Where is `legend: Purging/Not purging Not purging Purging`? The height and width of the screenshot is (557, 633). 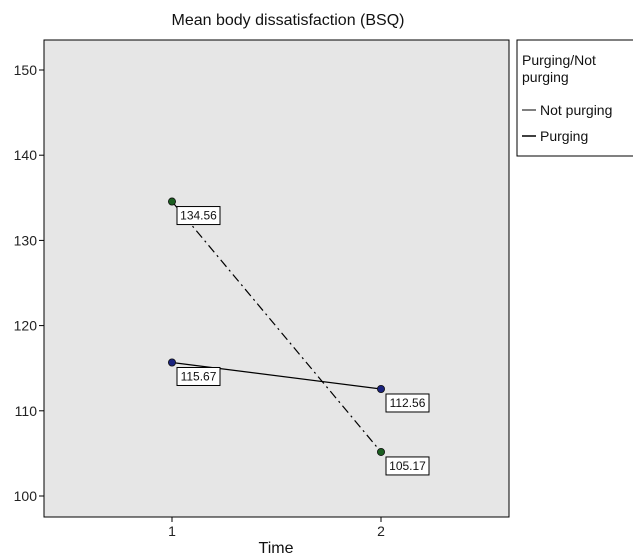 legend: Purging/Not purging Not purging Purging is located at coordinates (574, 98).